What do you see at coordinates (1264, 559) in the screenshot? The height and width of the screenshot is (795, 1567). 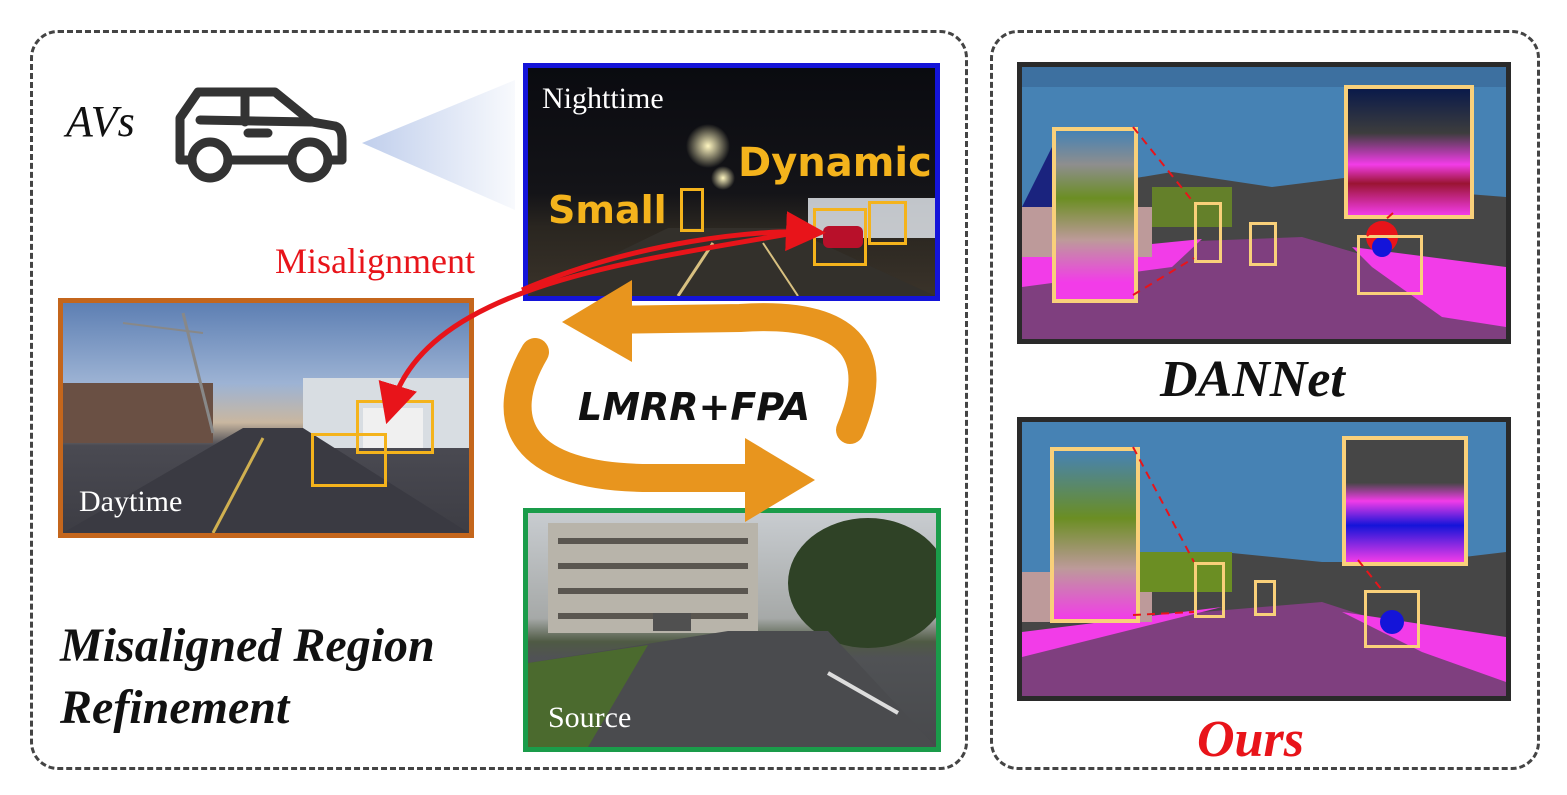 I see `ours-segmentation` at bounding box center [1264, 559].